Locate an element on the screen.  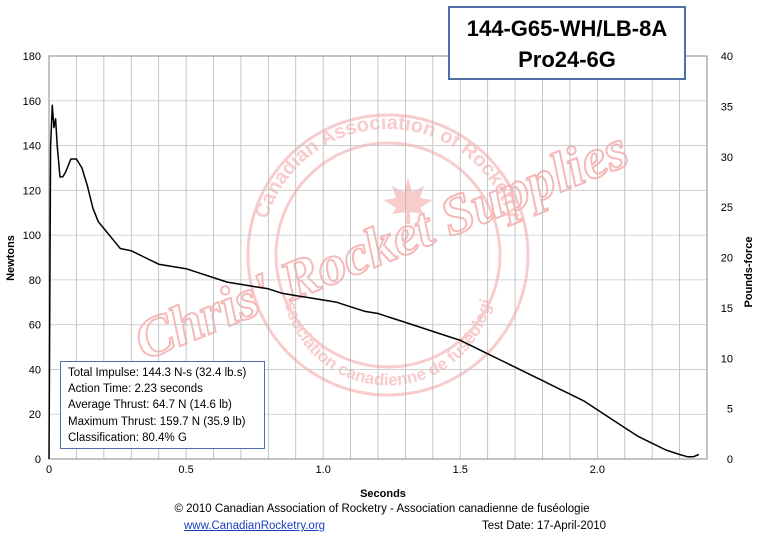
maximum-thrust: Maximum Thrust: 159.7 N (35.9 lb) is located at coordinates (157, 421).